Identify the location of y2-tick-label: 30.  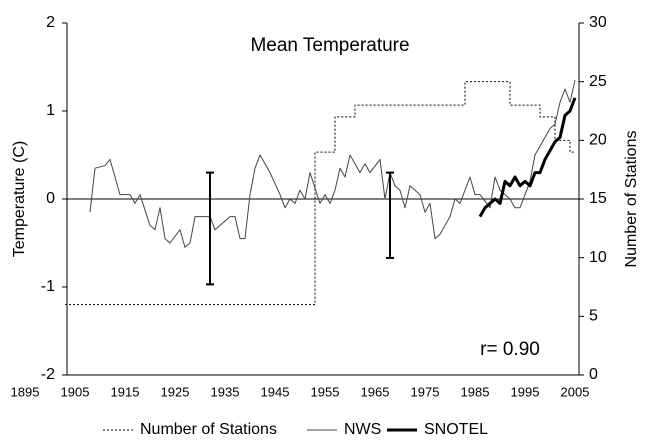
(598, 22).